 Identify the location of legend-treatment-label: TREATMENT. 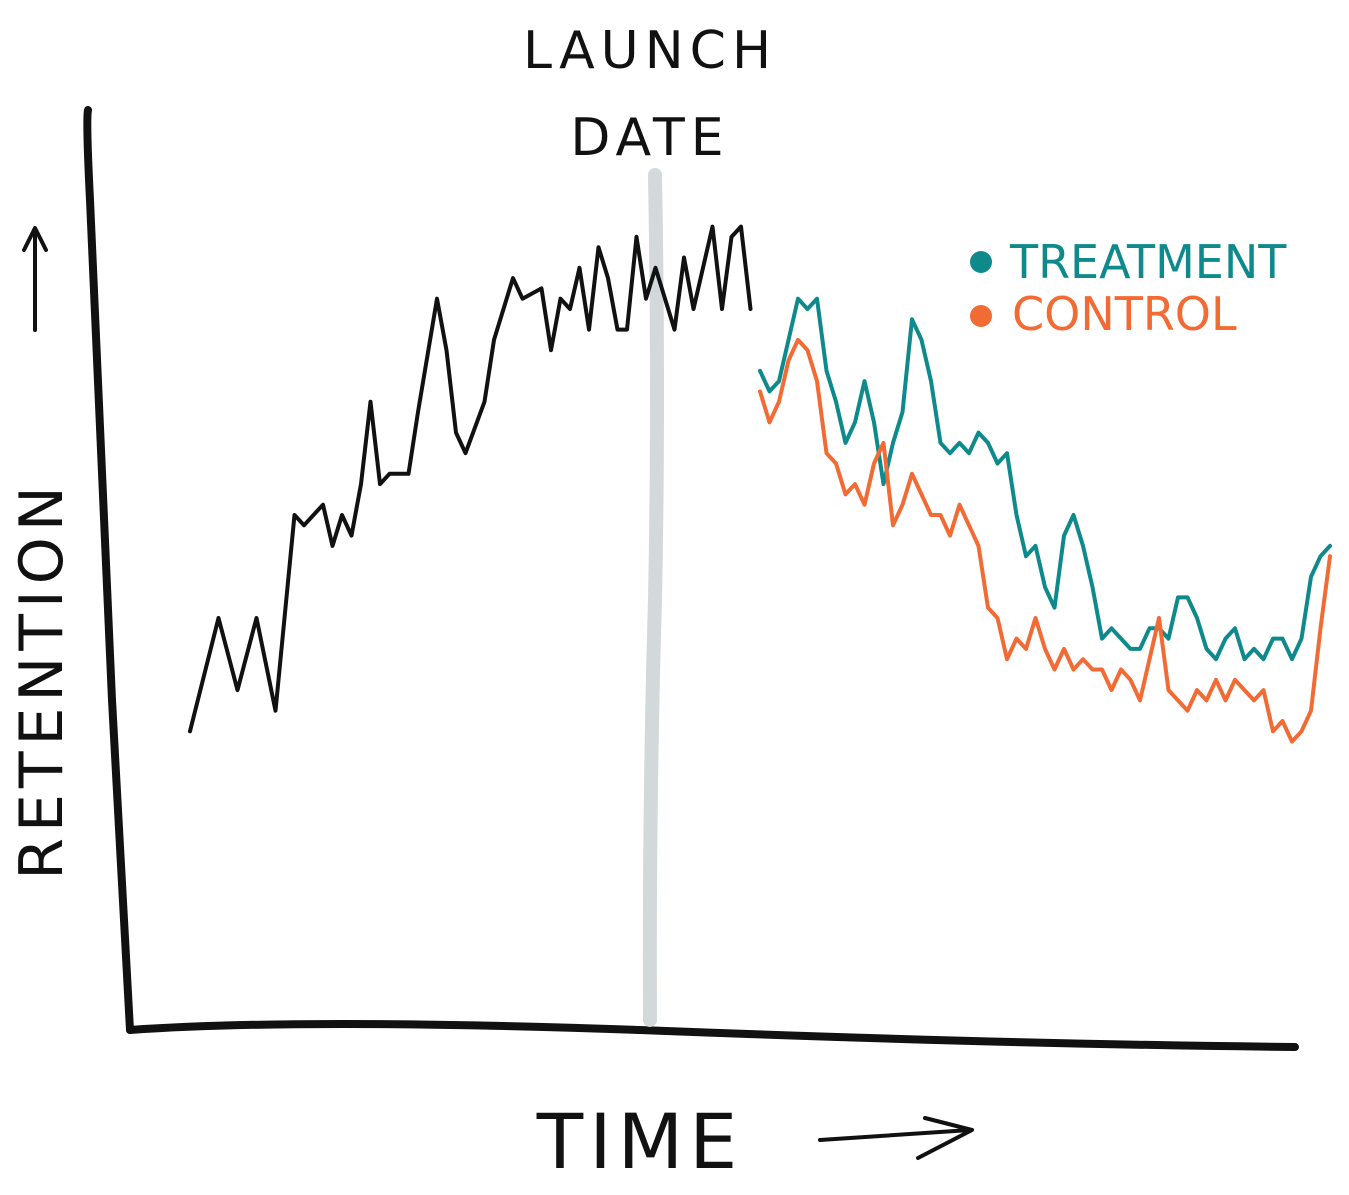
(1148, 262).